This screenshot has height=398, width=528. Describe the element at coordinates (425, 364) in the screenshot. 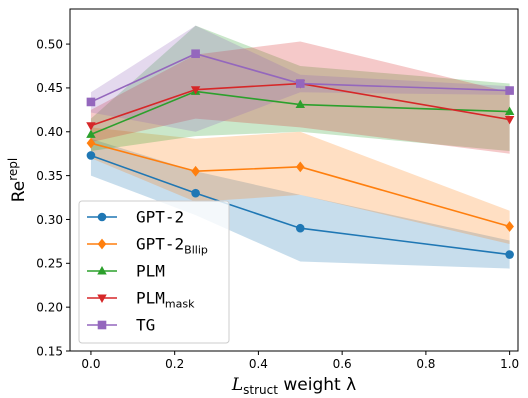

I see `x-tick-label-4: 0.8` at that location.